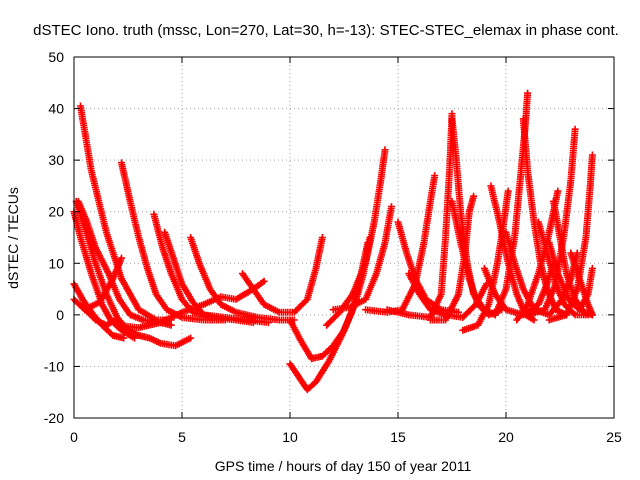  I want to click on y-tick-label: 10, so click(56, 263).